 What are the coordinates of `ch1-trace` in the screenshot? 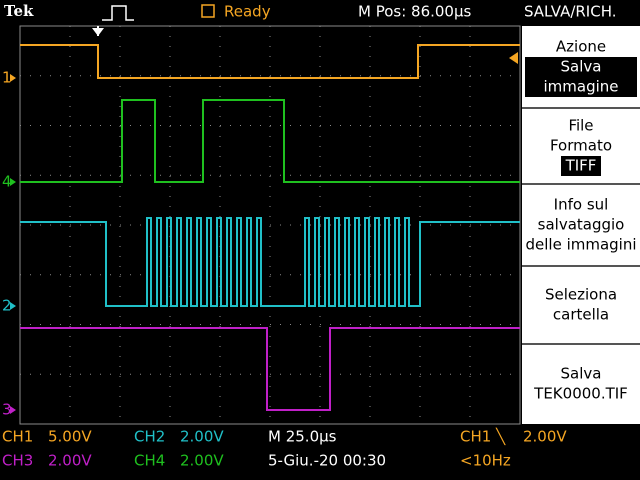 It's located at (270, 61).